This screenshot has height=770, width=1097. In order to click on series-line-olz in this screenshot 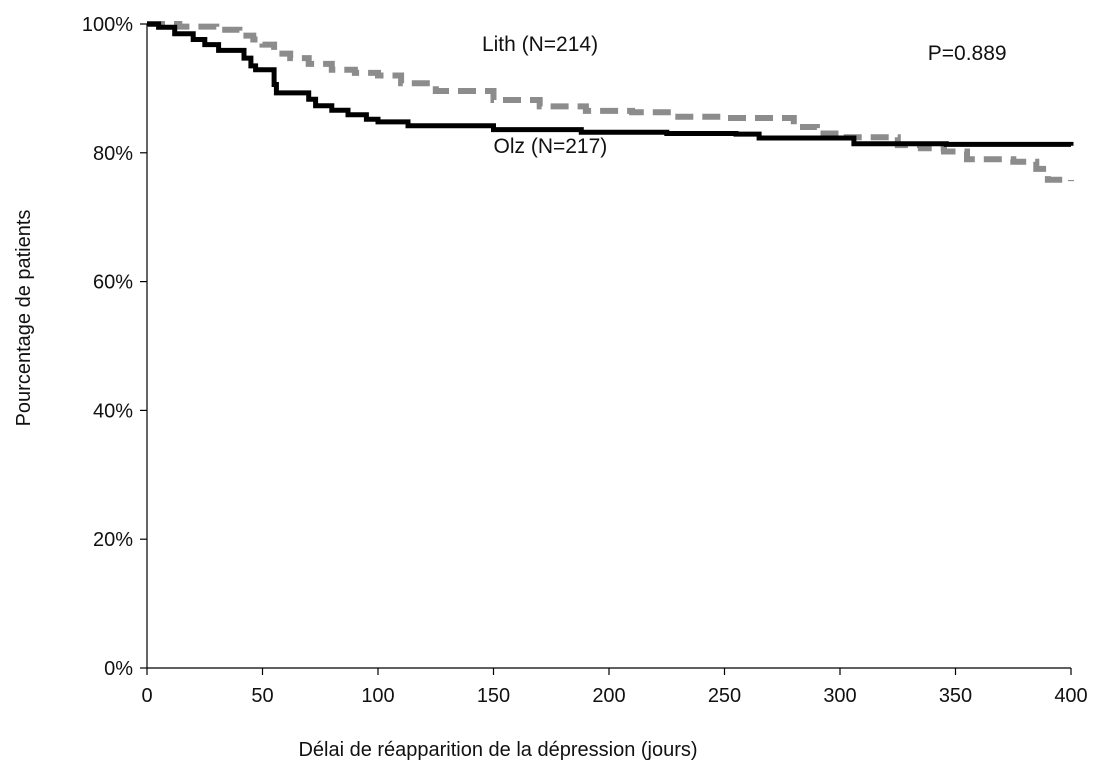, I will do `click(610, 84)`.